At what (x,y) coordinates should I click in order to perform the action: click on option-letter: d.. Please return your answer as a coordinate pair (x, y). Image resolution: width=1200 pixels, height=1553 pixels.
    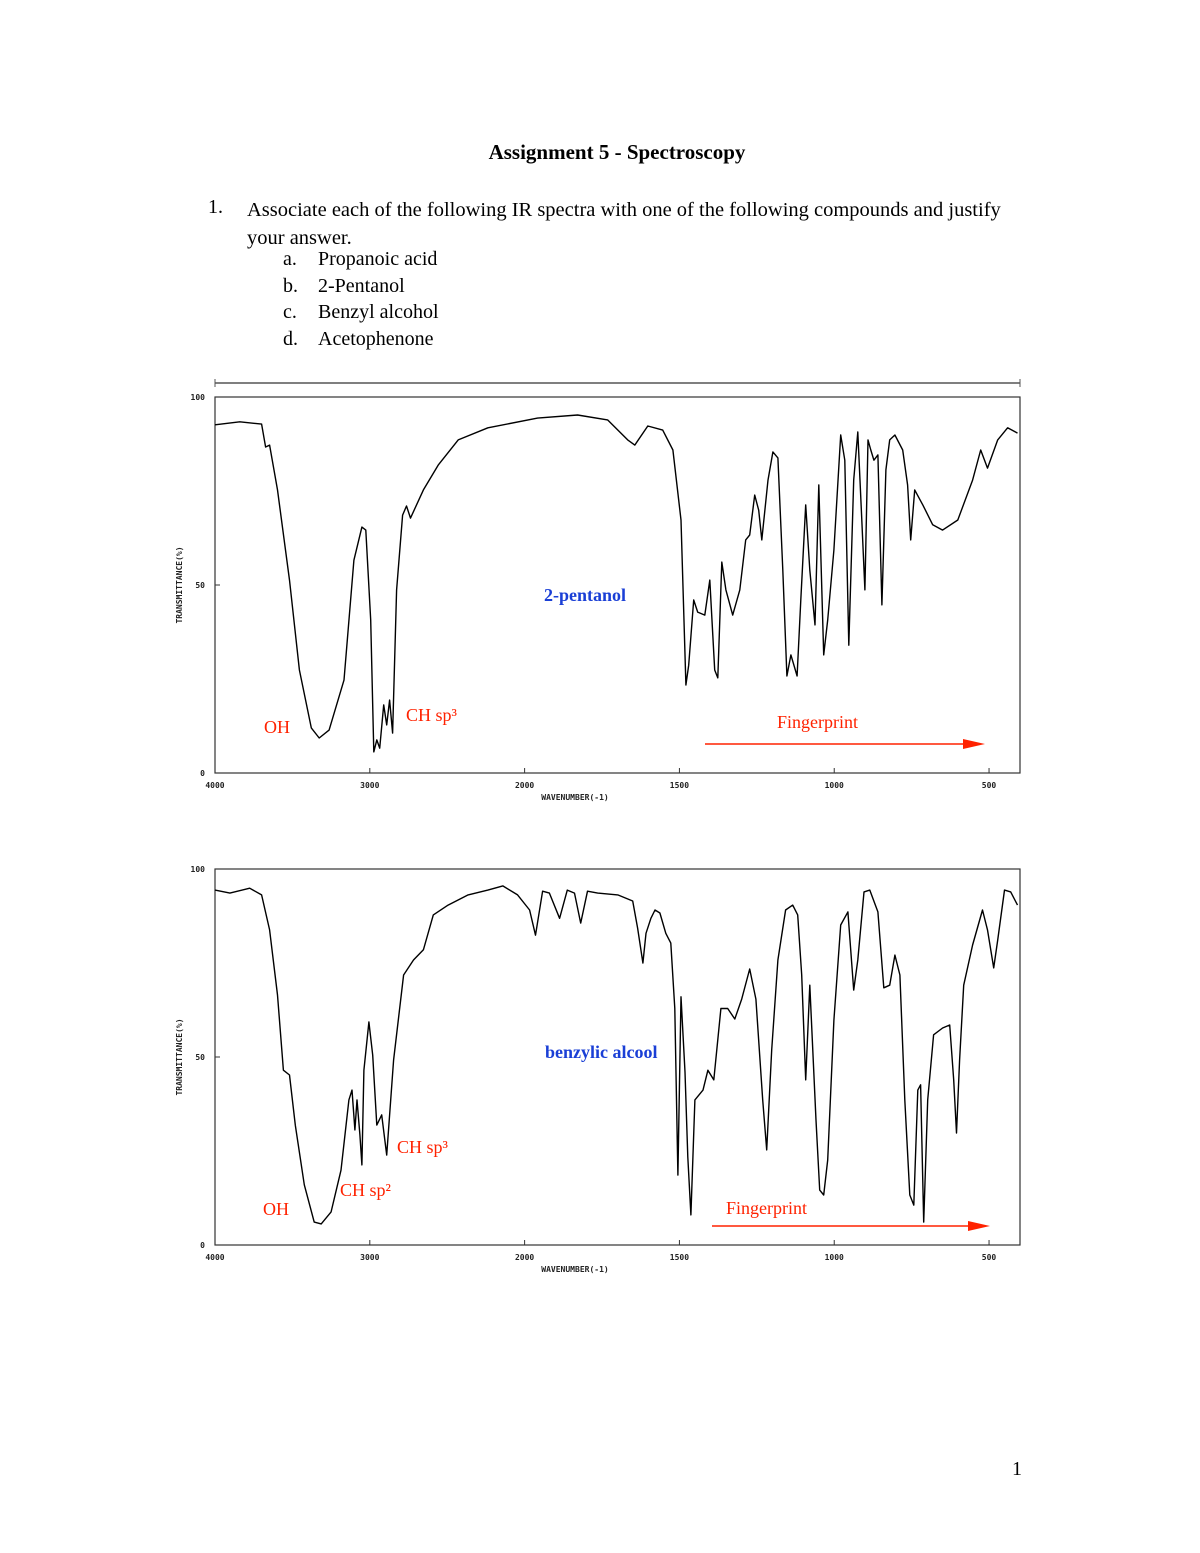
    Looking at the image, I should click on (290, 339).